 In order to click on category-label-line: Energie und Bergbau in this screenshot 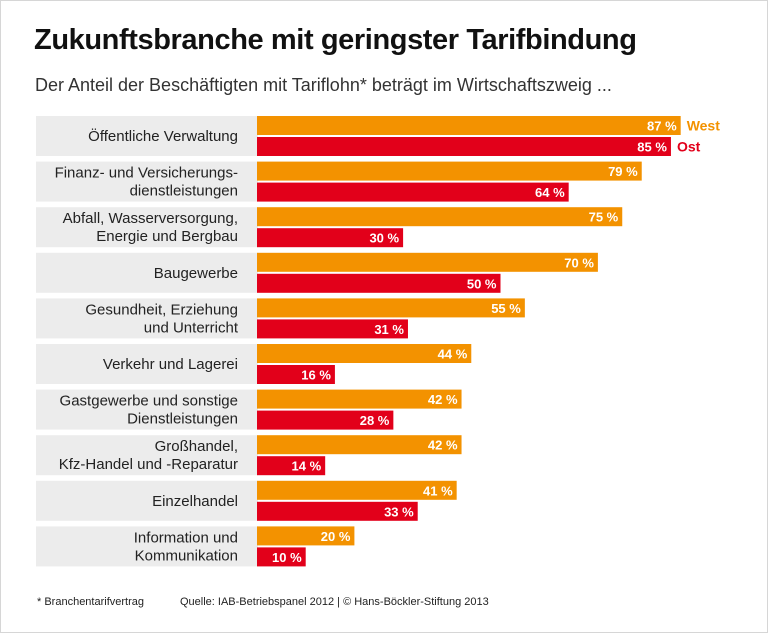, I will do `click(167, 236)`.